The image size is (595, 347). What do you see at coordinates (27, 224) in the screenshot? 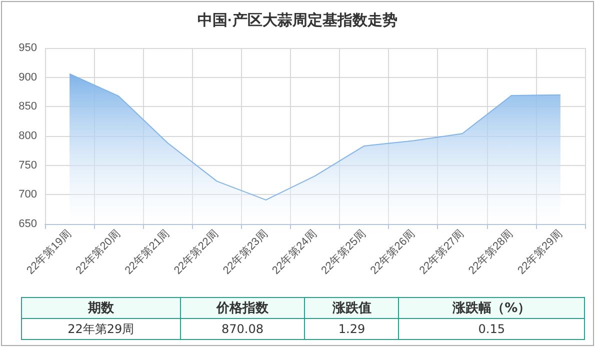
I see `y-tick-label: 650` at bounding box center [27, 224].